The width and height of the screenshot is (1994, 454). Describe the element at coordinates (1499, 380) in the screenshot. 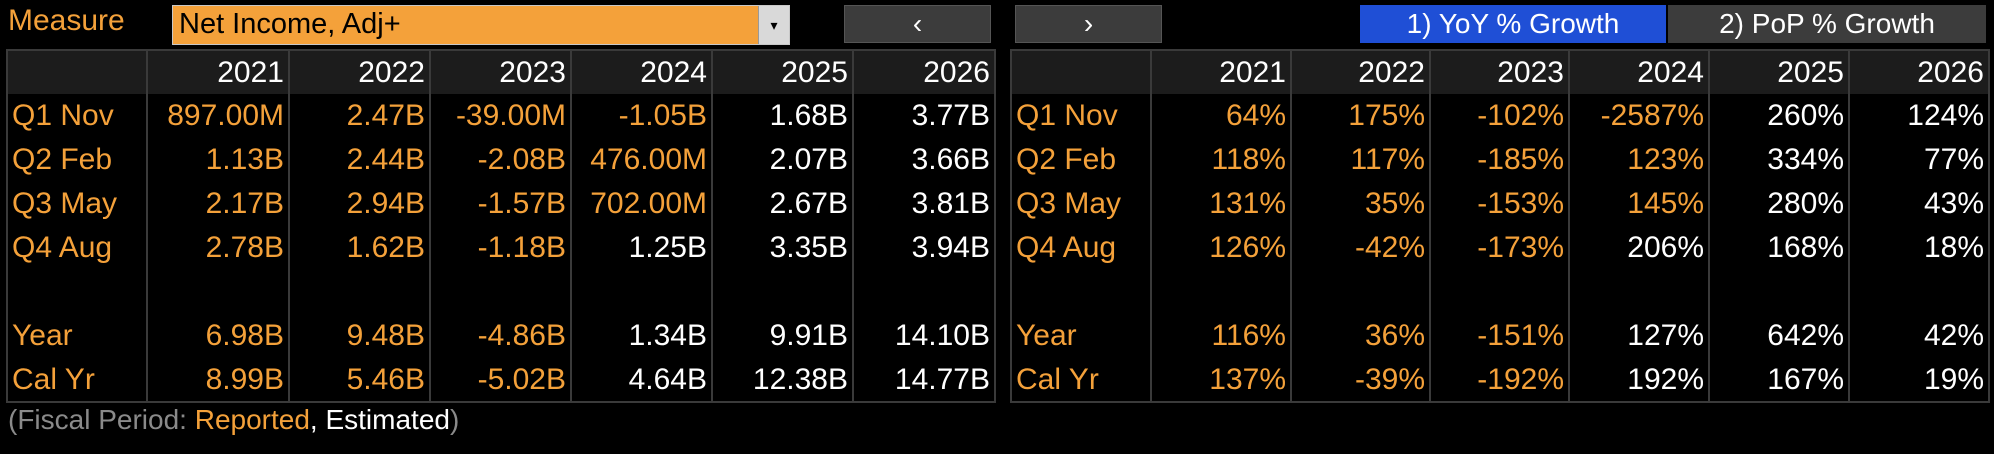

I see `table-cell: -192%` at that location.